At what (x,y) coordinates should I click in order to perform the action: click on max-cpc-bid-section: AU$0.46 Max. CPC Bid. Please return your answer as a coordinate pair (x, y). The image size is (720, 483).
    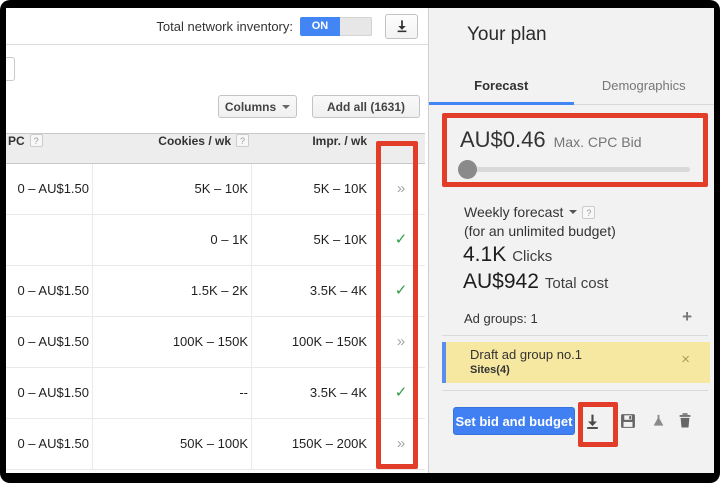
    Looking at the image, I should click on (576, 150).